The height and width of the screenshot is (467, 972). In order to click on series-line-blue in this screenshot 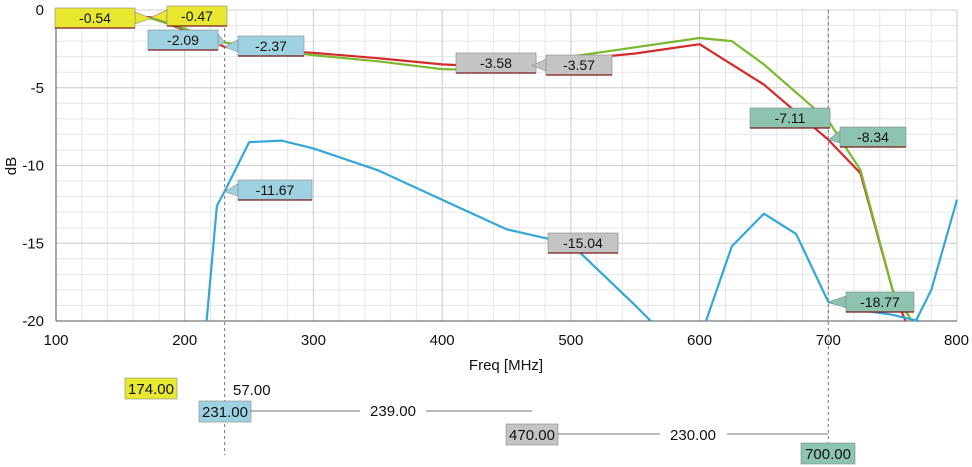, I will do `click(936, 260)`.